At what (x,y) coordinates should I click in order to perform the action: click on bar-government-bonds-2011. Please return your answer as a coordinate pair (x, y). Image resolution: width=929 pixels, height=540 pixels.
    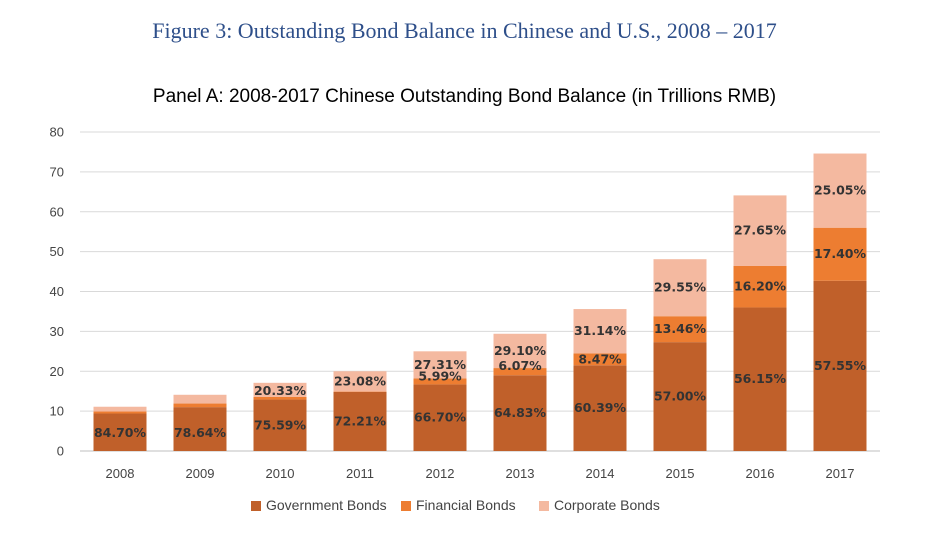
    Looking at the image, I should click on (360, 421).